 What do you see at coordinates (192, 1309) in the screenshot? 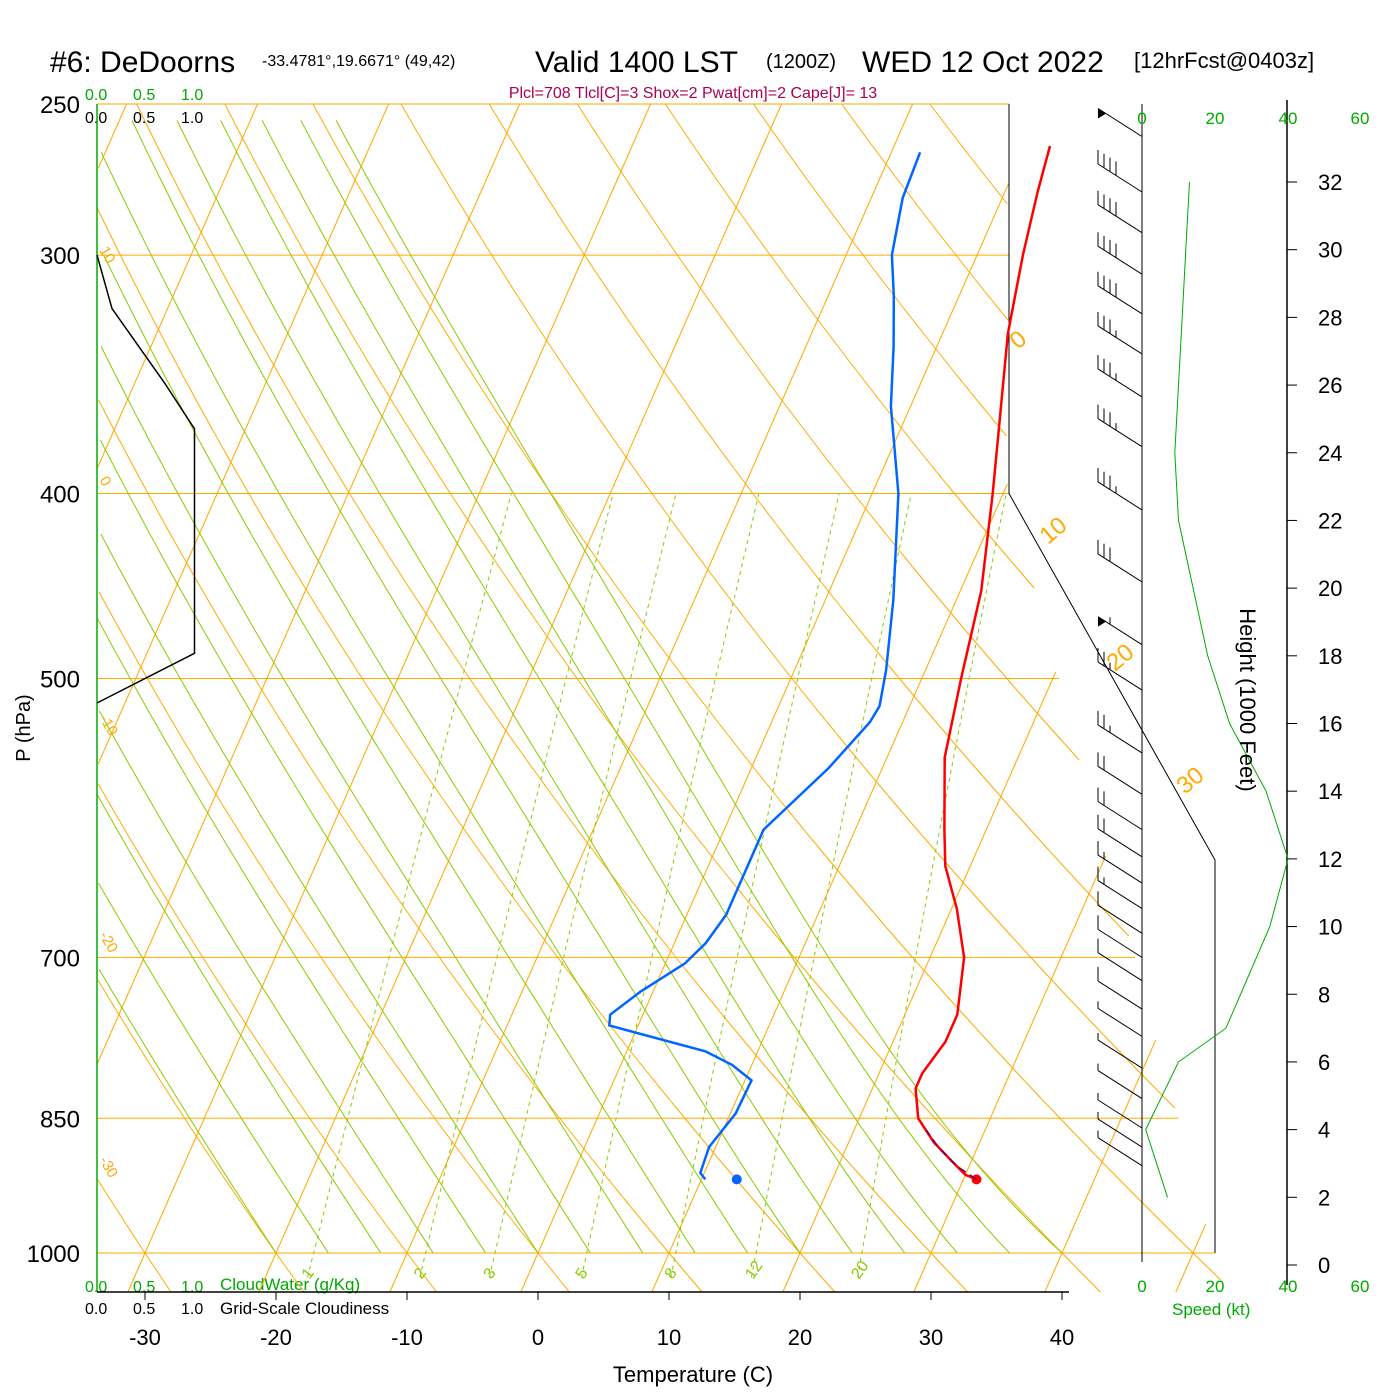
I see `clb-scale-2: 1.0` at bounding box center [192, 1309].